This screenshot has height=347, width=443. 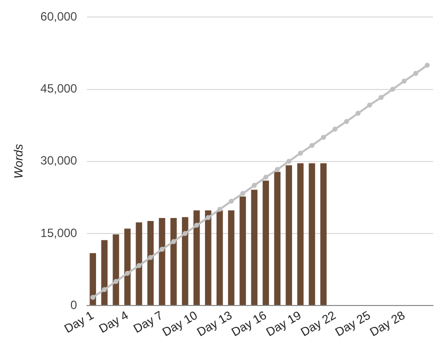 What do you see at coordinates (59, 17) in the screenshot?
I see `y-tick-label: 60,000` at bounding box center [59, 17].